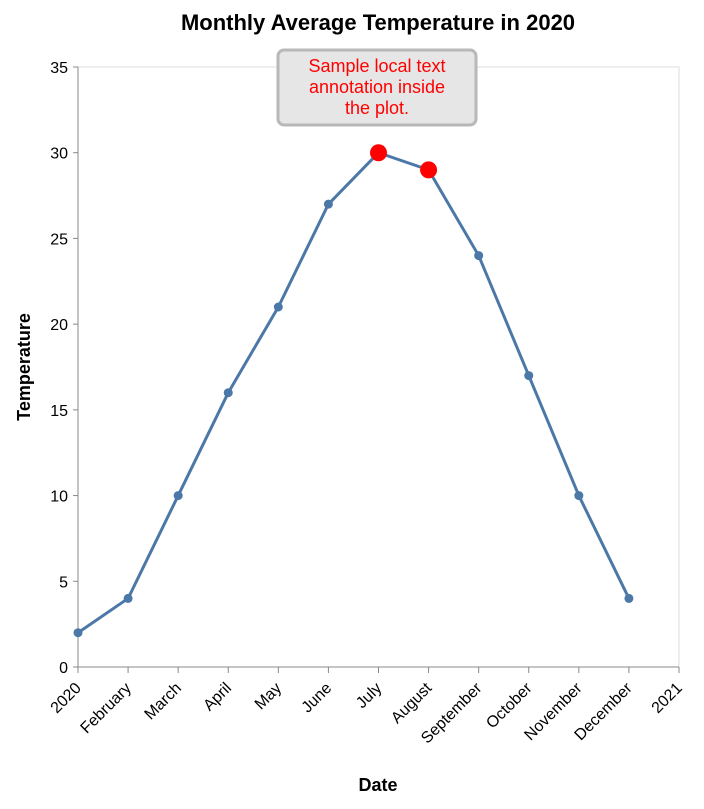  What do you see at coordinates (59, 411) in the screenshot?
I see `y-tick-label: 15` at bounding box center [59, 411].